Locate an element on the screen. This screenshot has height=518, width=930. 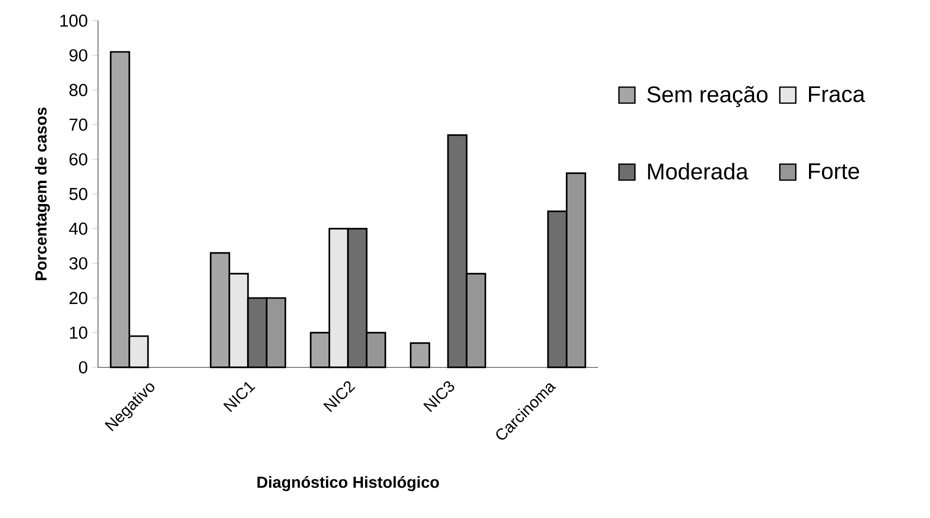
y-tick-label: 10 is located at coordinates (79, 332).